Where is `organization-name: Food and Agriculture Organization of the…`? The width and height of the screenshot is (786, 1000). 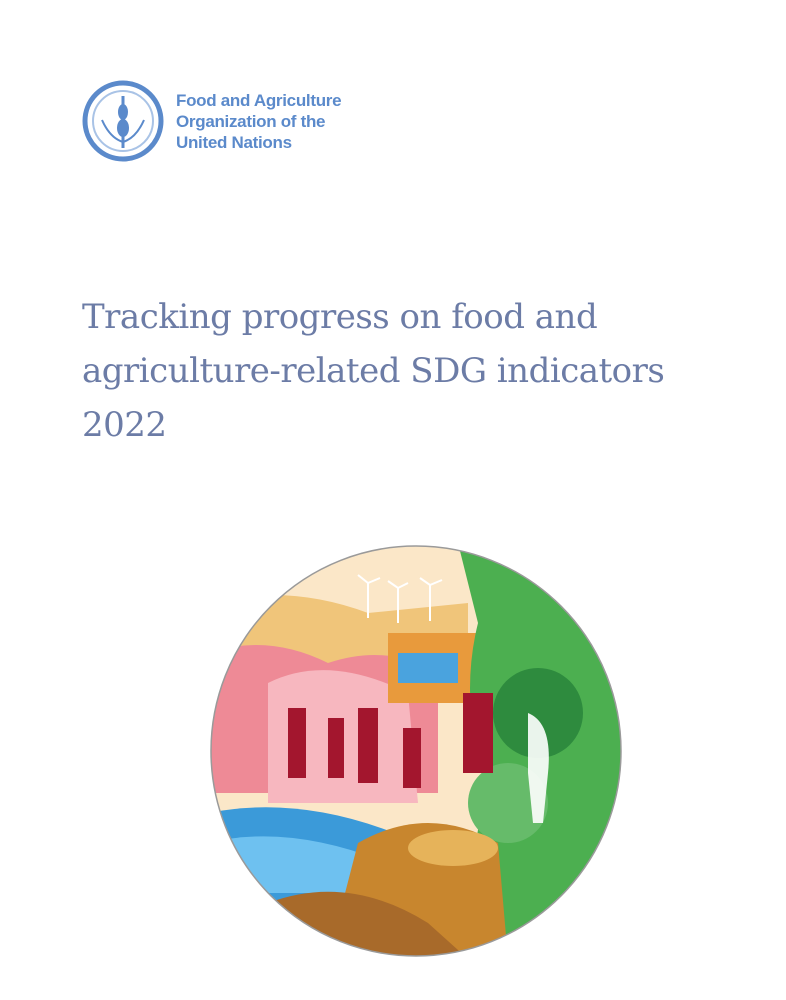
organization-name: Food and Agriculture Organization of the… is located at coordinates (259, 121).